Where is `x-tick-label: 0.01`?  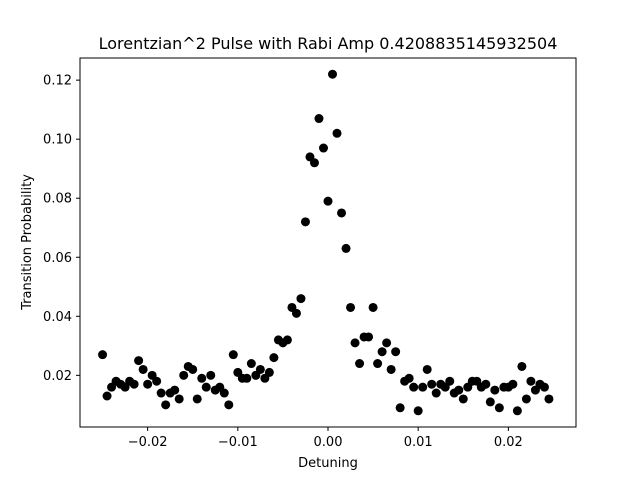 x-tick-label: 0.01 is located at coordinates (418, 442).